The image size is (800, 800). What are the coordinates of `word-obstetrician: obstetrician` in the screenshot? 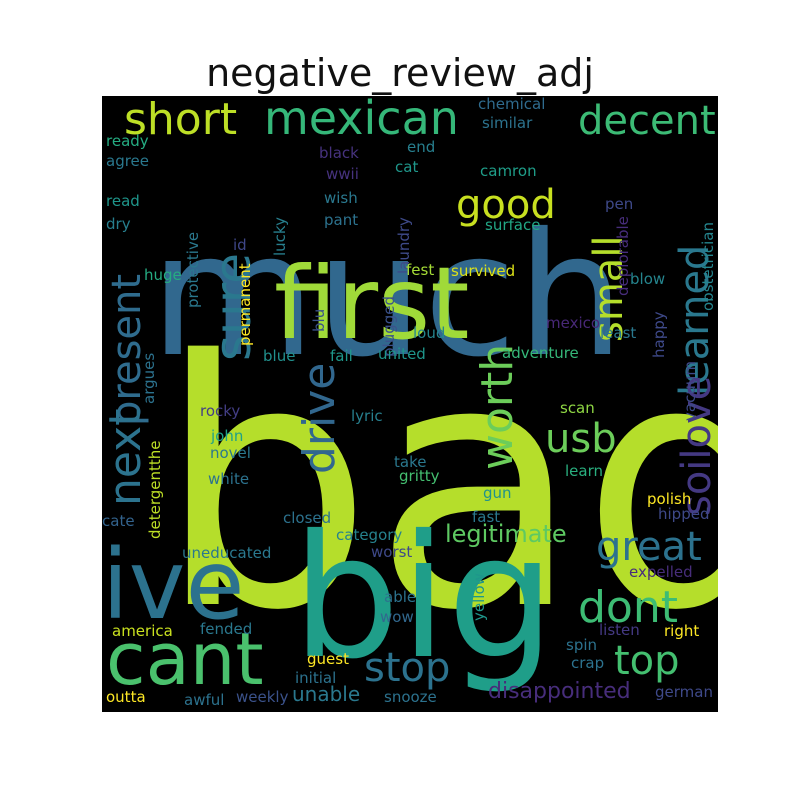 It's located at (708, 266).